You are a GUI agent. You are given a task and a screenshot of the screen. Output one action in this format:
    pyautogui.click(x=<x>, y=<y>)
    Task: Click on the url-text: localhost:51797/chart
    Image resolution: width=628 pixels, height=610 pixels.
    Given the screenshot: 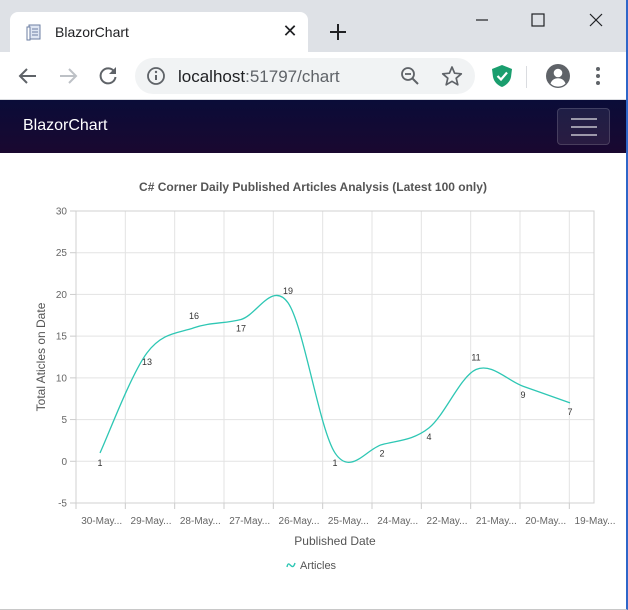 What is the action you would take?
    pyautogui.click(x=259, y=76)
    